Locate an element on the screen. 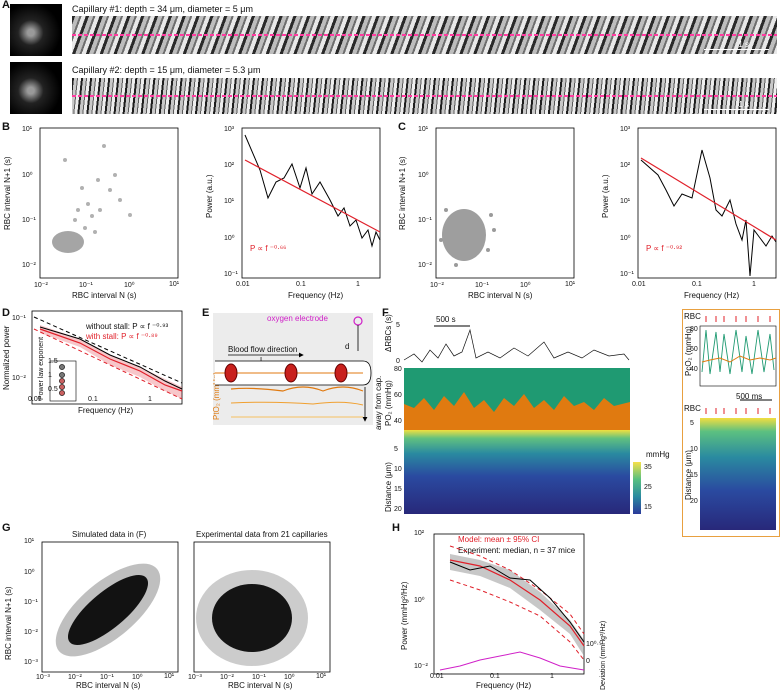  f-zoom-axes is located at coordinates (738, 356).